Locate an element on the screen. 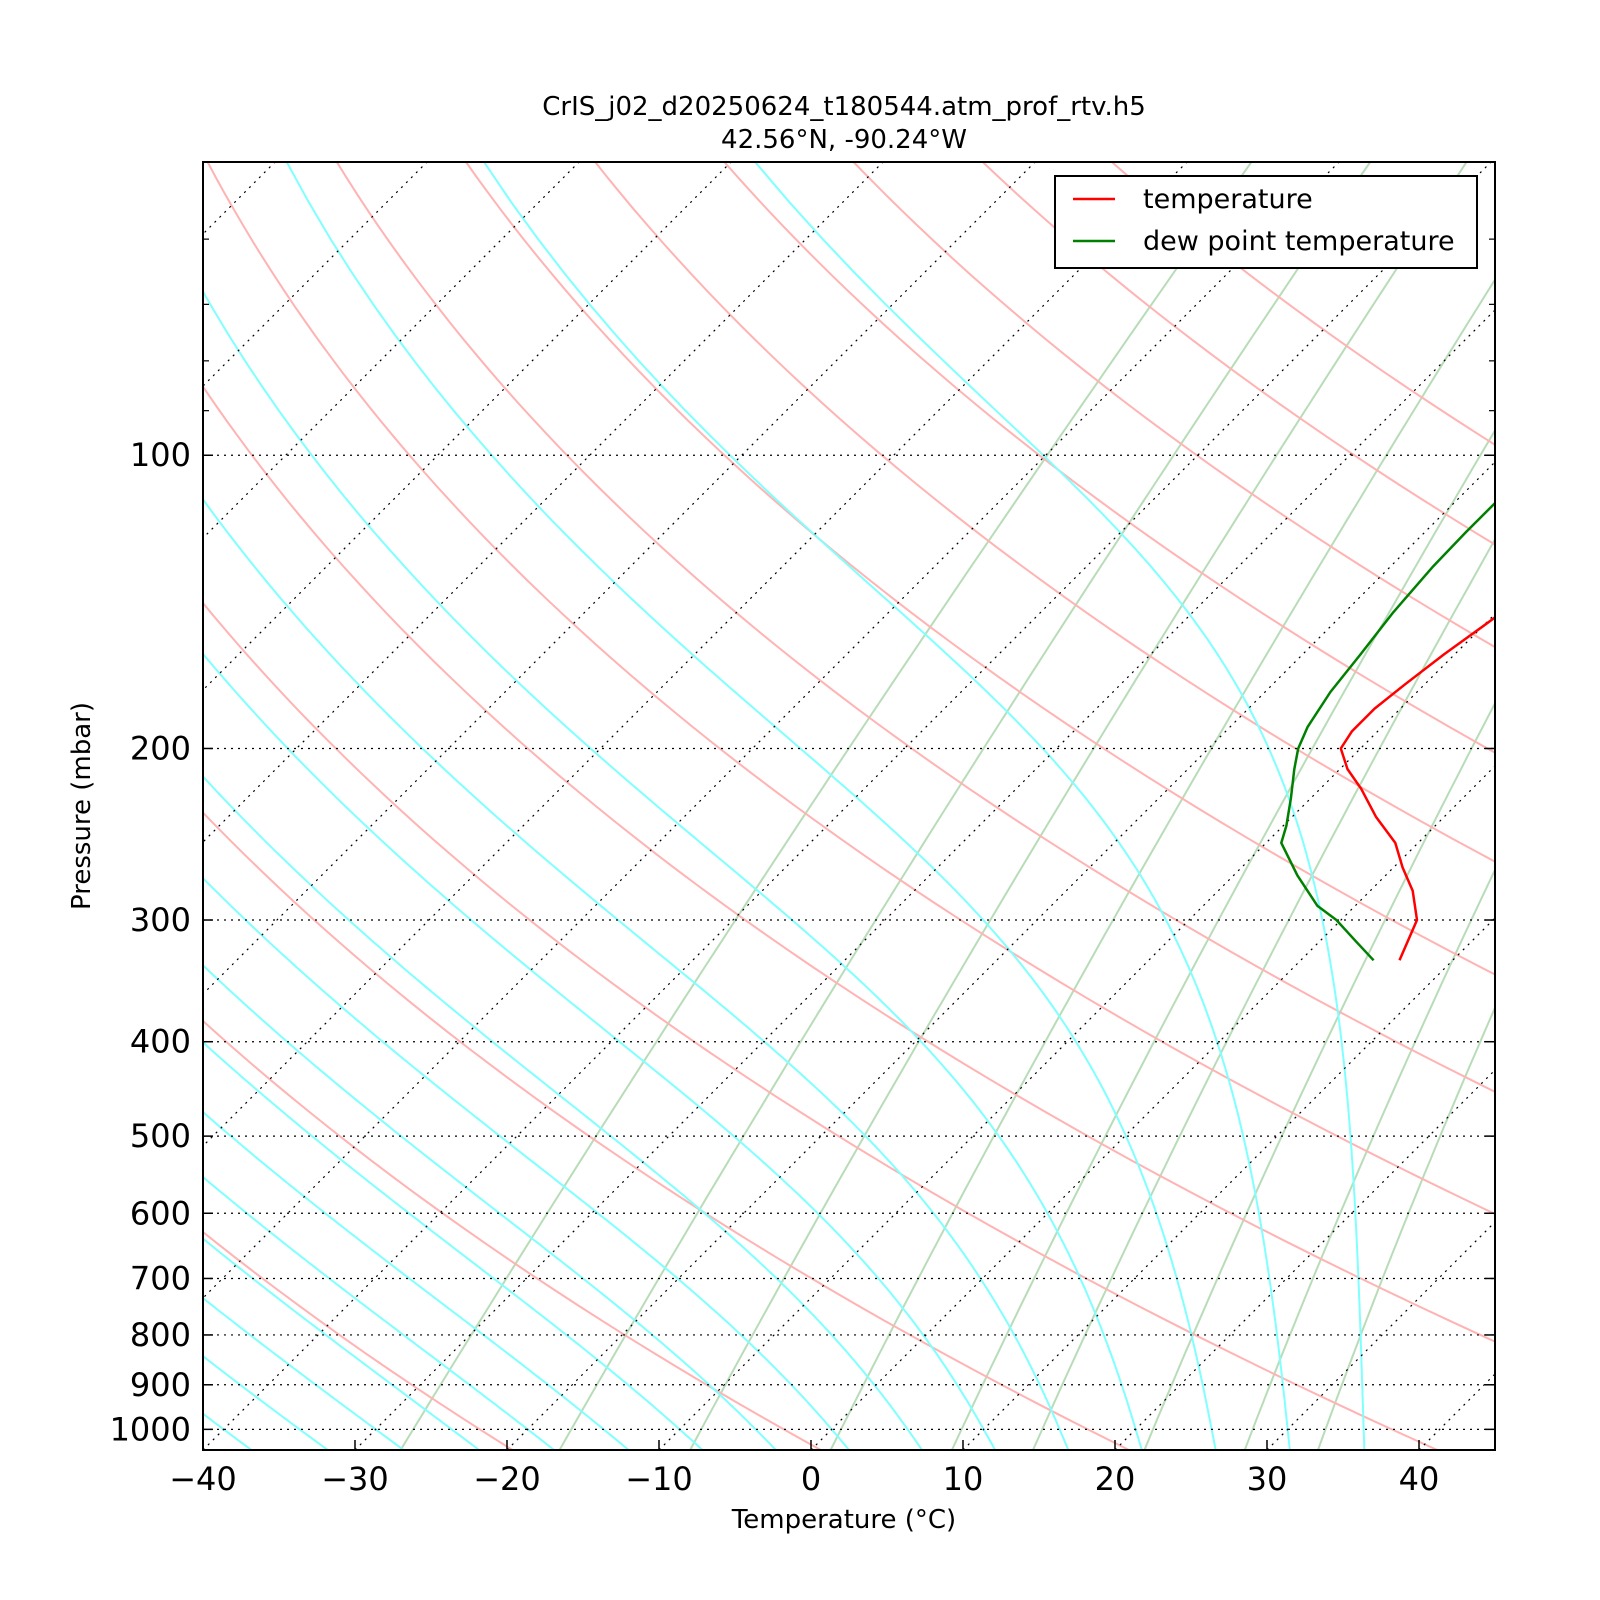 The height and width of the screenshot is (1600, 1600). x-tick-label: 0 is located at coordinates (811, 1479).